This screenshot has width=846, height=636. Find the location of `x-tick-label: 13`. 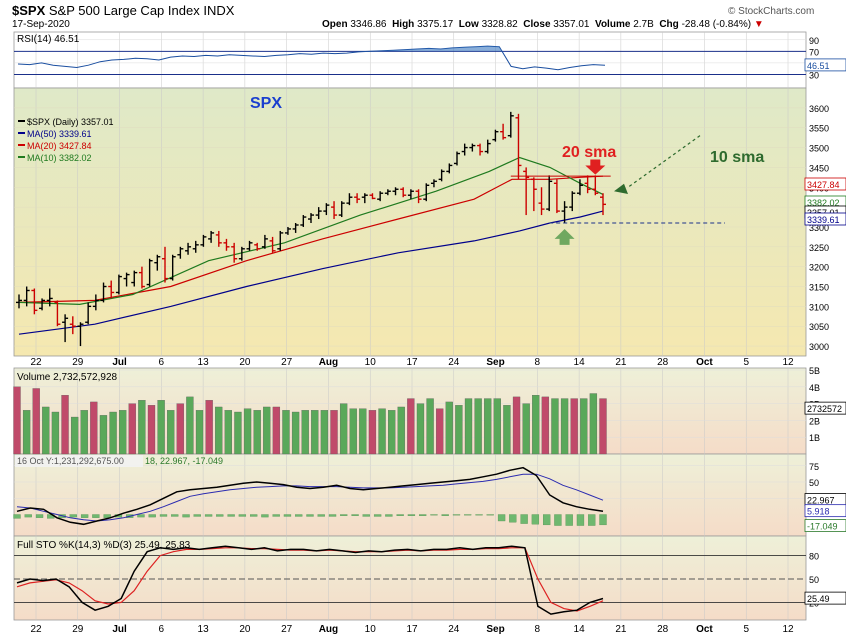

x-tick-label: 13 is located at coordinates (204, 362).